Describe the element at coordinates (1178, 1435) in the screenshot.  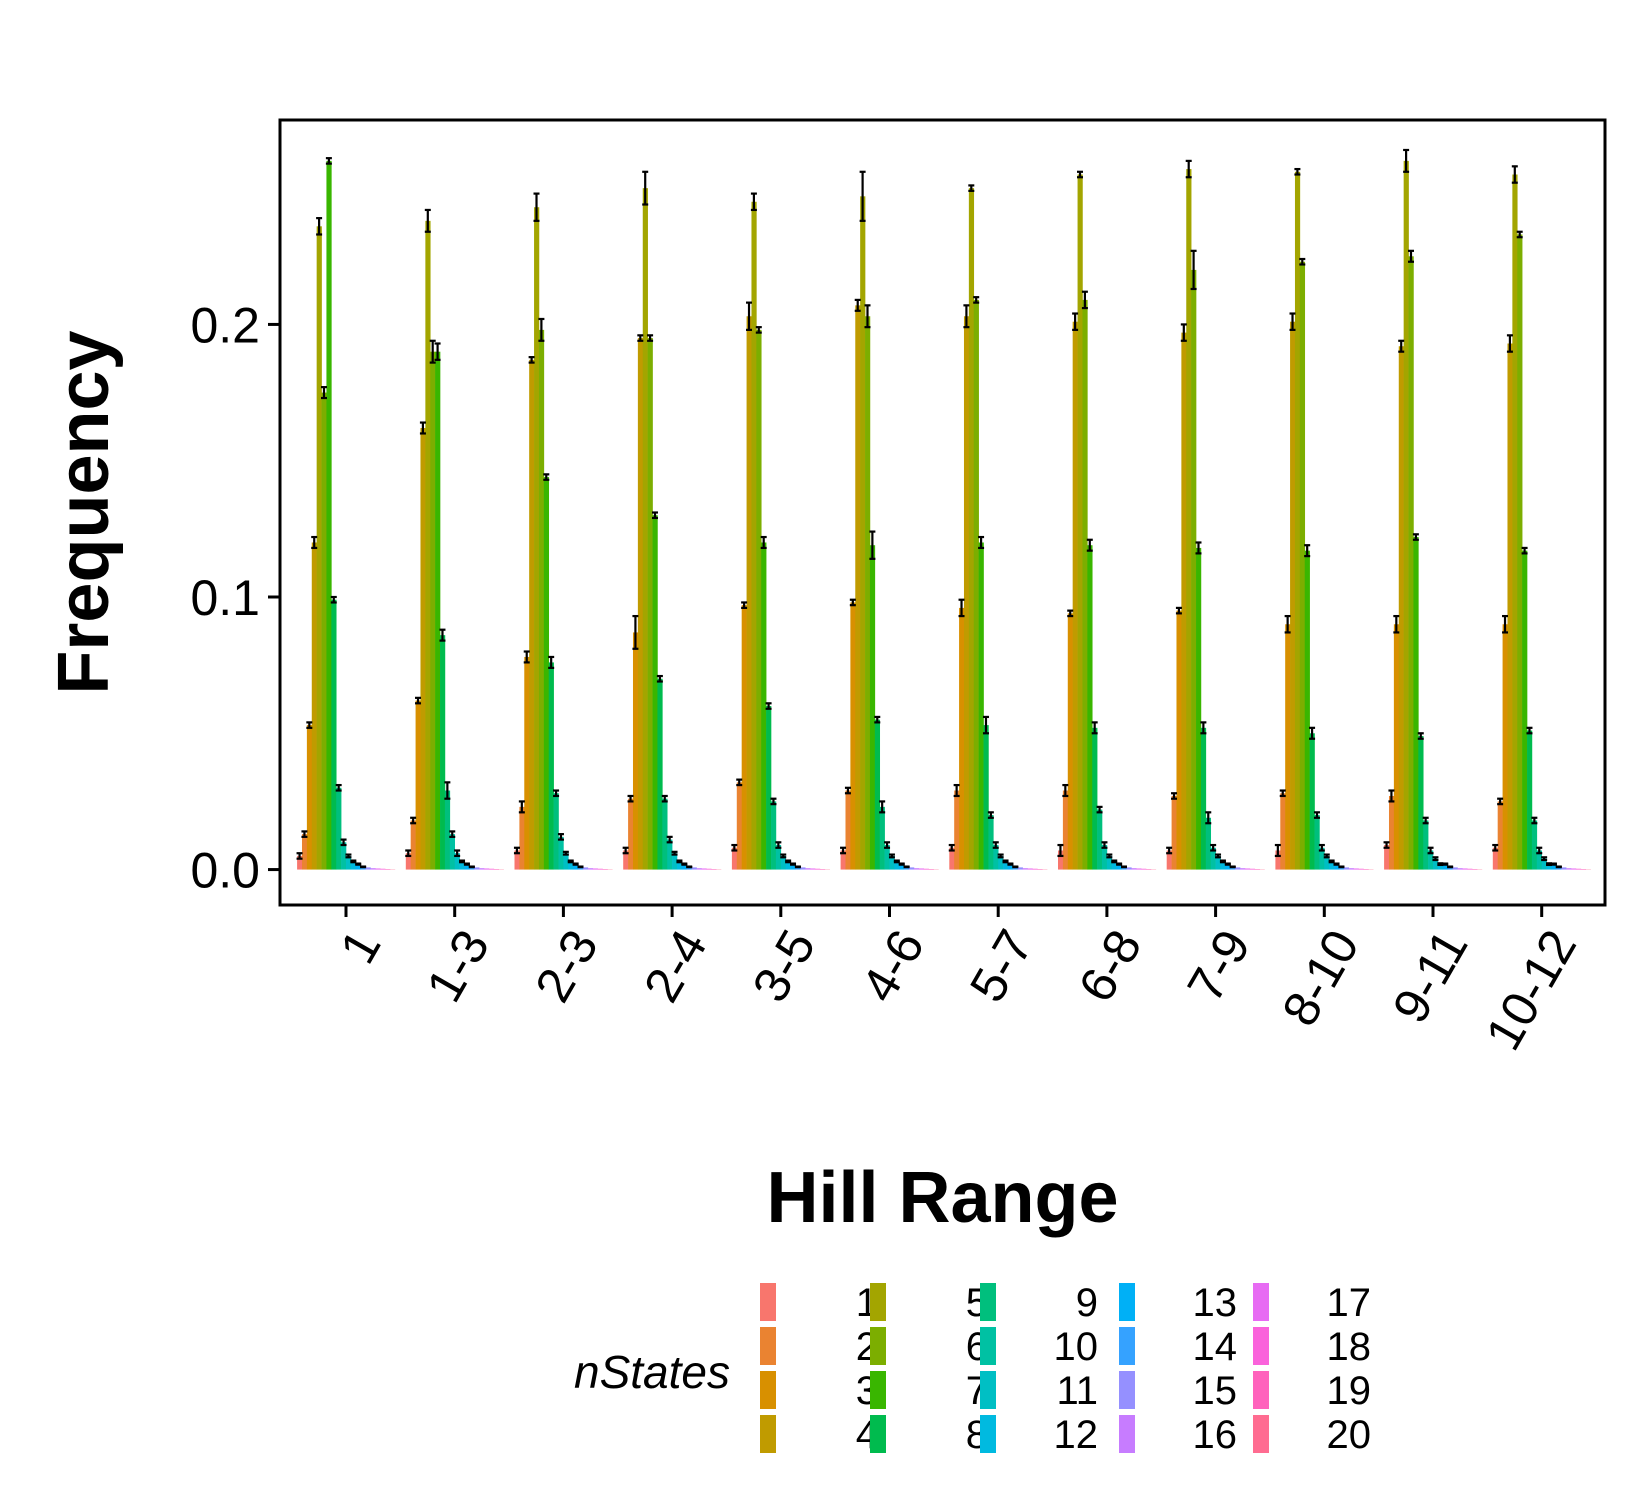
I see `legend-item-16: 16` at that location.